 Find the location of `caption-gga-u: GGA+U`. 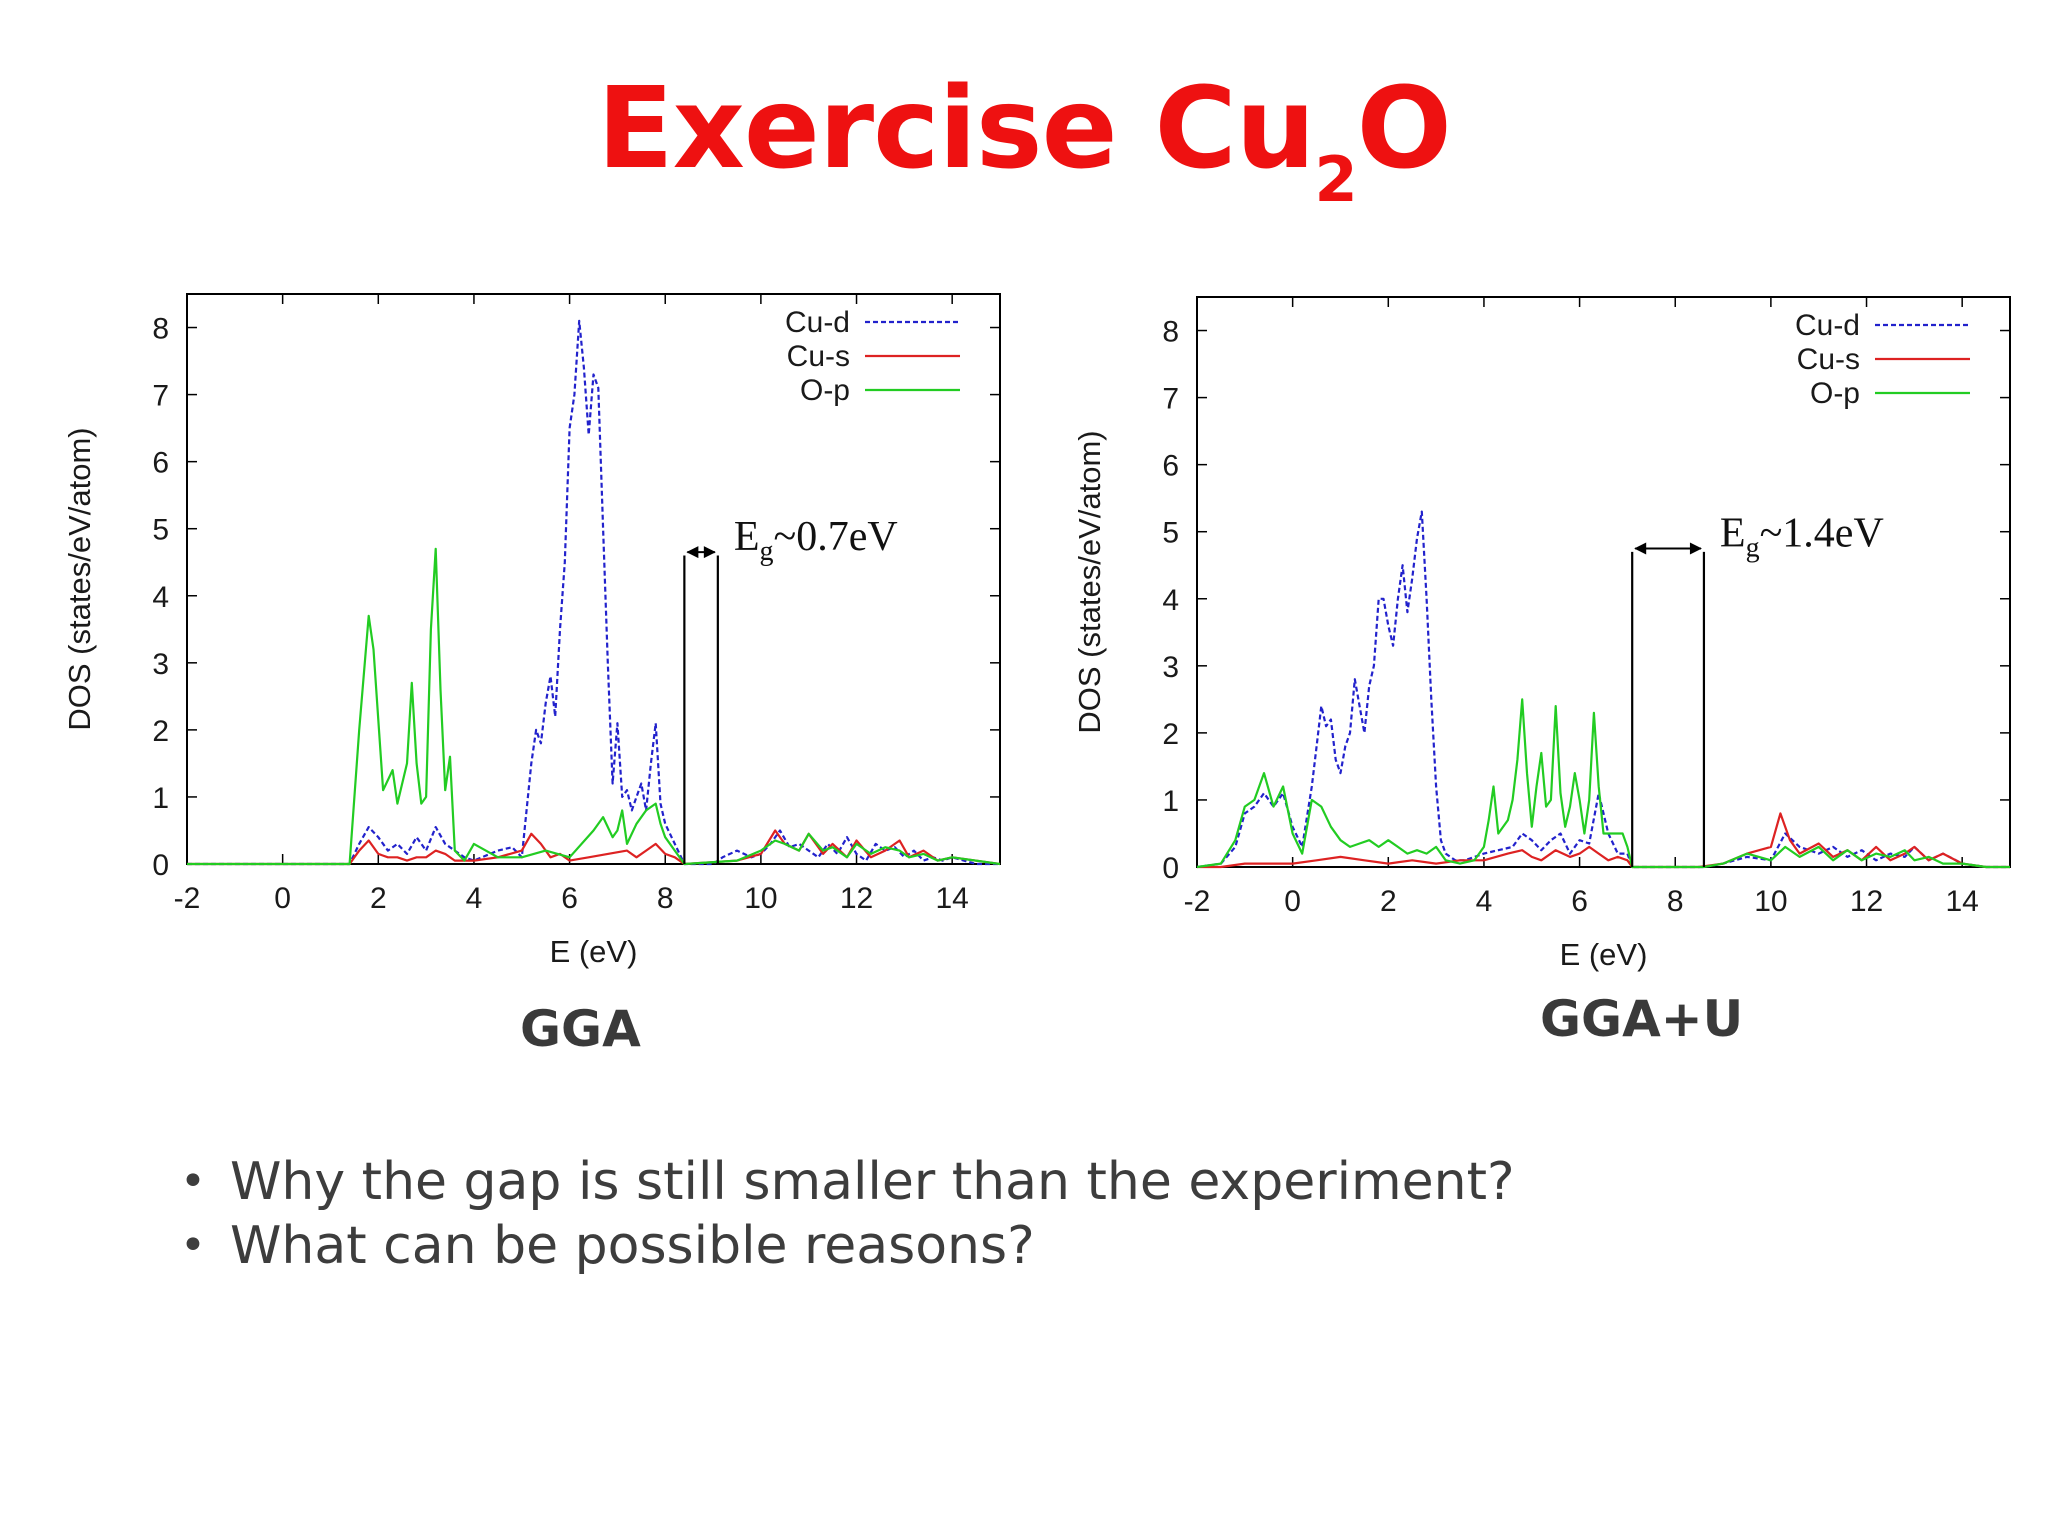

caption-gga-u: GGA+U is located at coordinates (1642, 1019).